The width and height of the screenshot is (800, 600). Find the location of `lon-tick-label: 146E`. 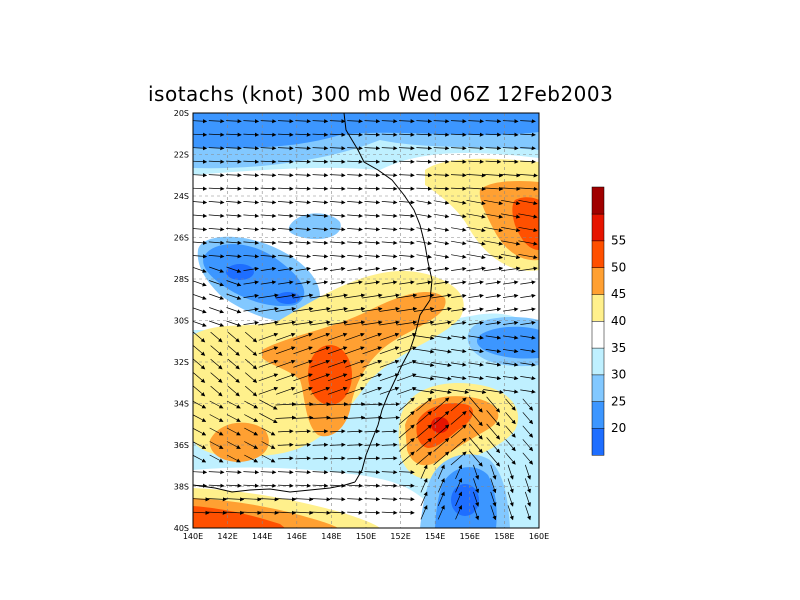

lon-tick-label: 146E is located at coordinates (297, 536).